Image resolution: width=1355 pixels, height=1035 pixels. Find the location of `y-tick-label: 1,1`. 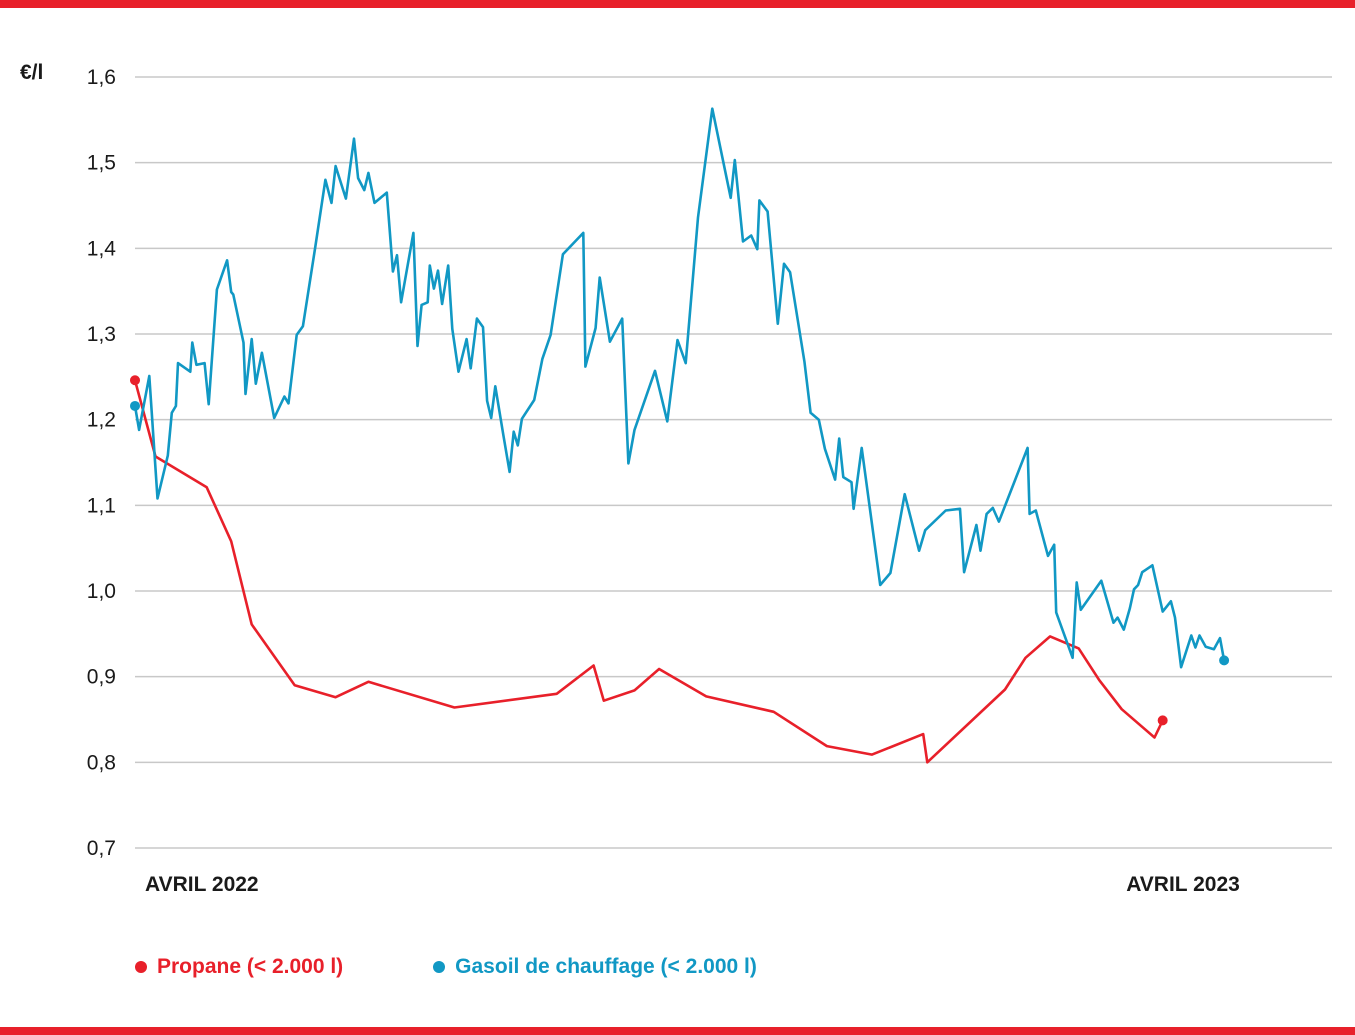

y-tick-label: 1,1 is located at coordinates (101, 505).